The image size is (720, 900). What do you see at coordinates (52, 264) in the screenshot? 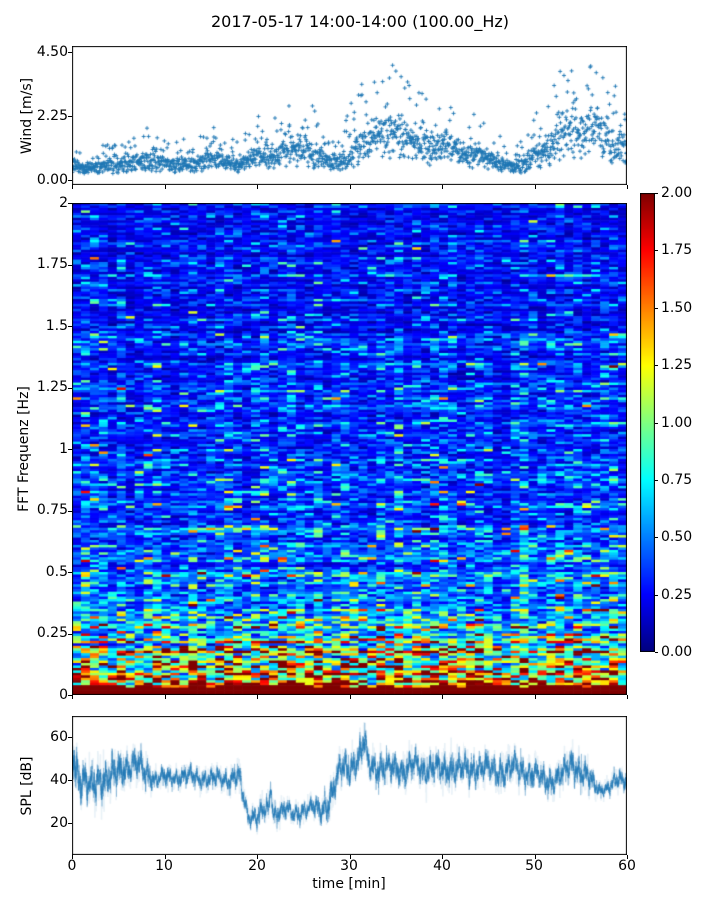
I see `spec-ytick-1: 1.75` at bounding box center [52, 264].